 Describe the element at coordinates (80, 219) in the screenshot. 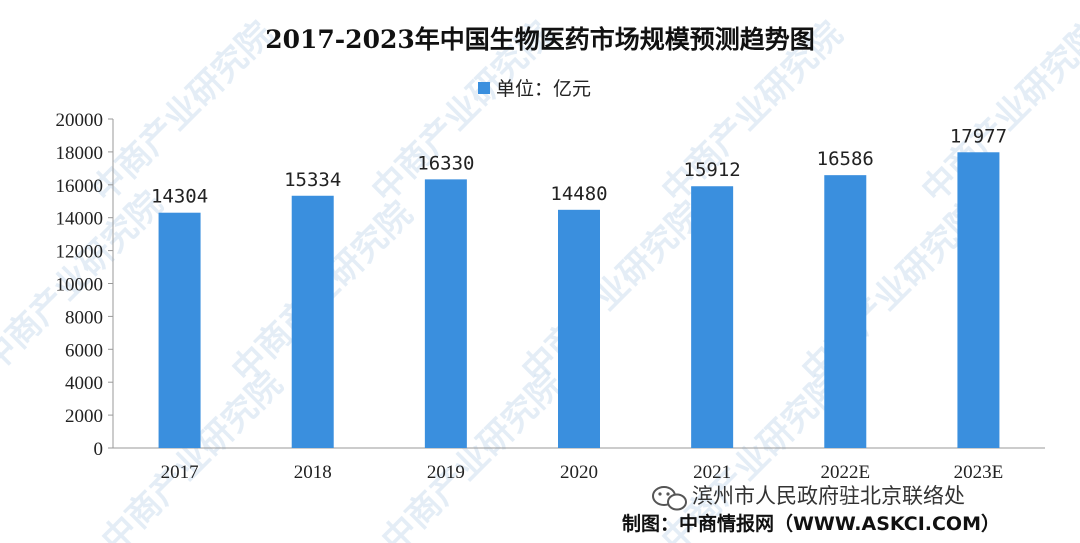

I see `y-tick-label: 14000` at that location.